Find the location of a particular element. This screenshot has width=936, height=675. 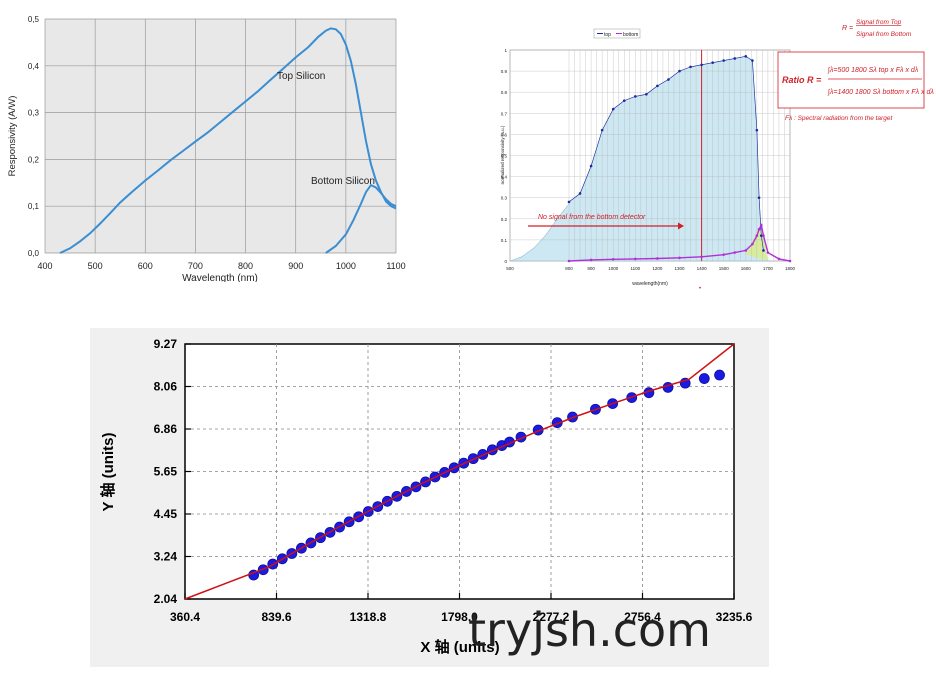

series-lines is located at coordinates (228, 140).